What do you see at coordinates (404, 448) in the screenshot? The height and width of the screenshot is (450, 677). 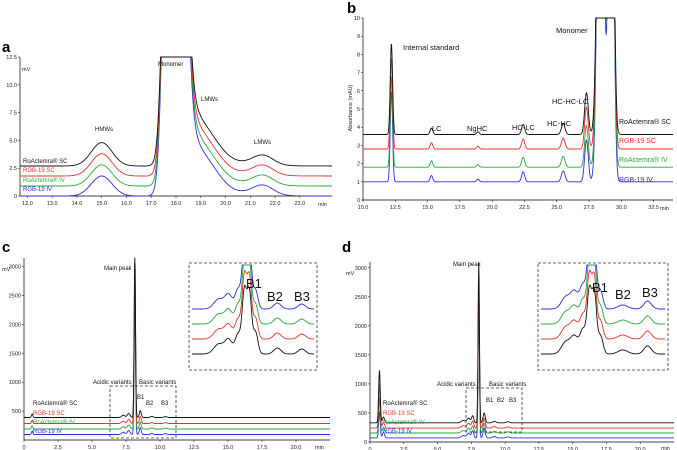 I see `x-tick-label-d: 2.5` at bounding box center [404, 448].